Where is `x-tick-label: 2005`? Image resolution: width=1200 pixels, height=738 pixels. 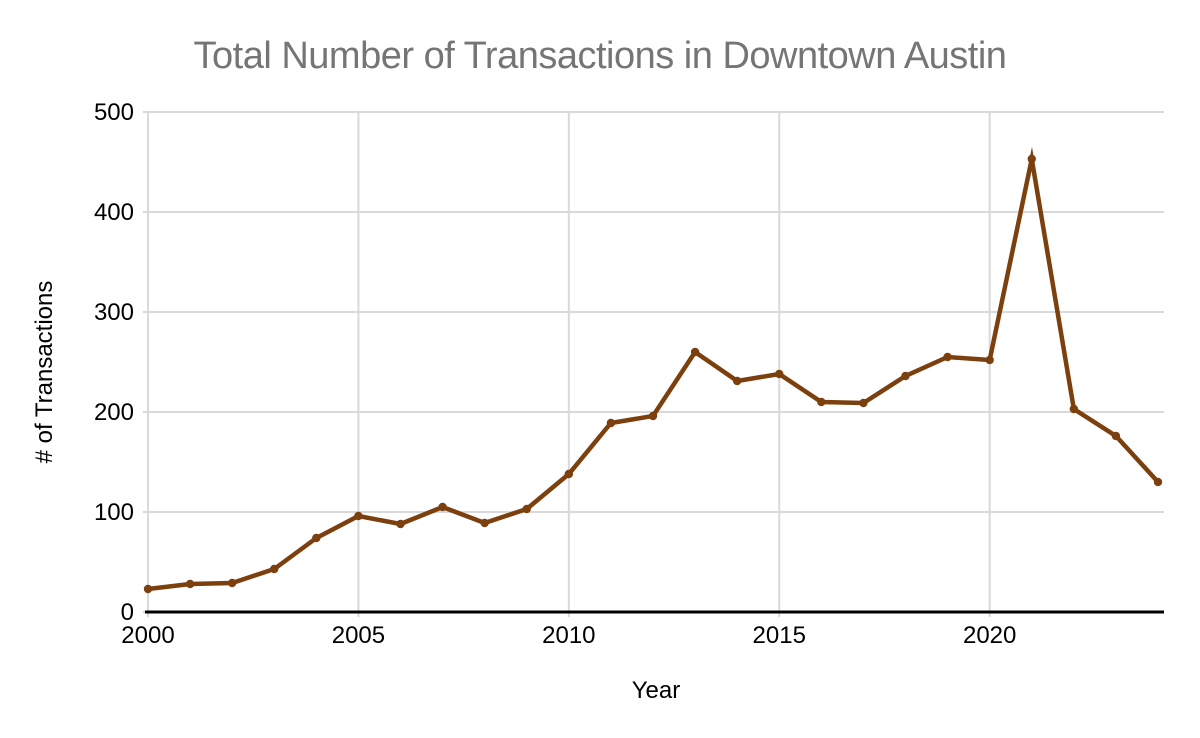 x-tick-label: 2005 is located at coordinates (358, 635).